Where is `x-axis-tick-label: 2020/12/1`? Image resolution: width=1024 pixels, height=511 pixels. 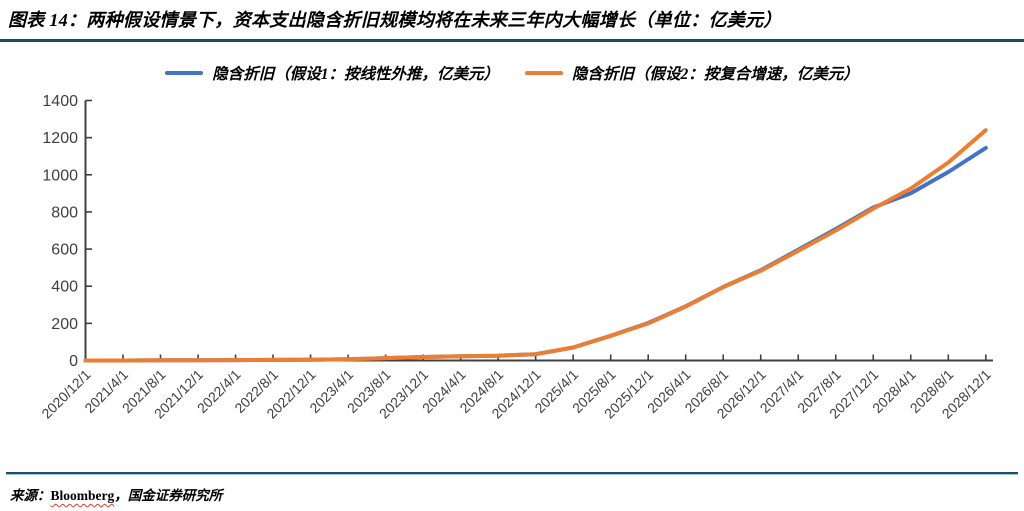
x-axis-tick-label: 2020/12/1 is located at coordinates (66, 394).